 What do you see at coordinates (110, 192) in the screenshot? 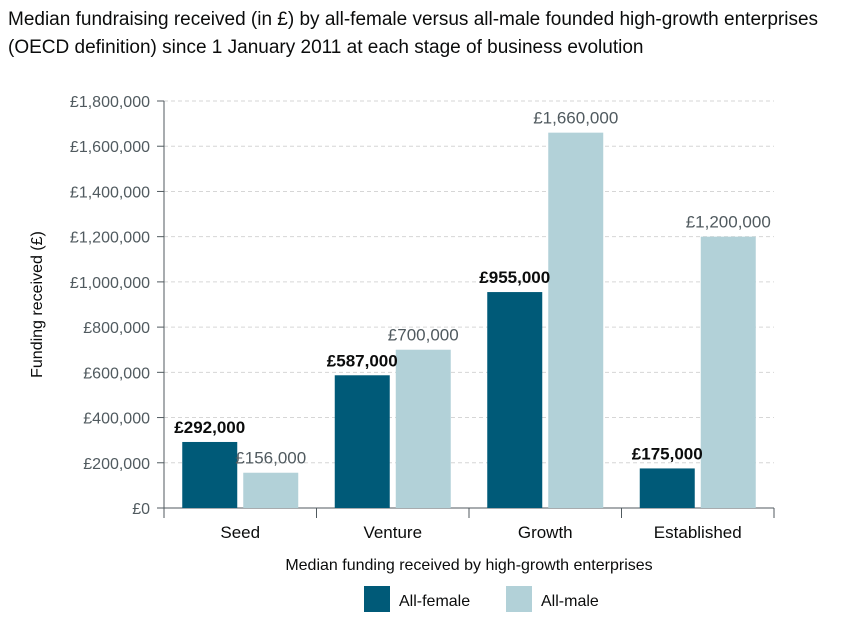
I see `y-tick-label: £1,400,000` at bounding box center [110, 192].